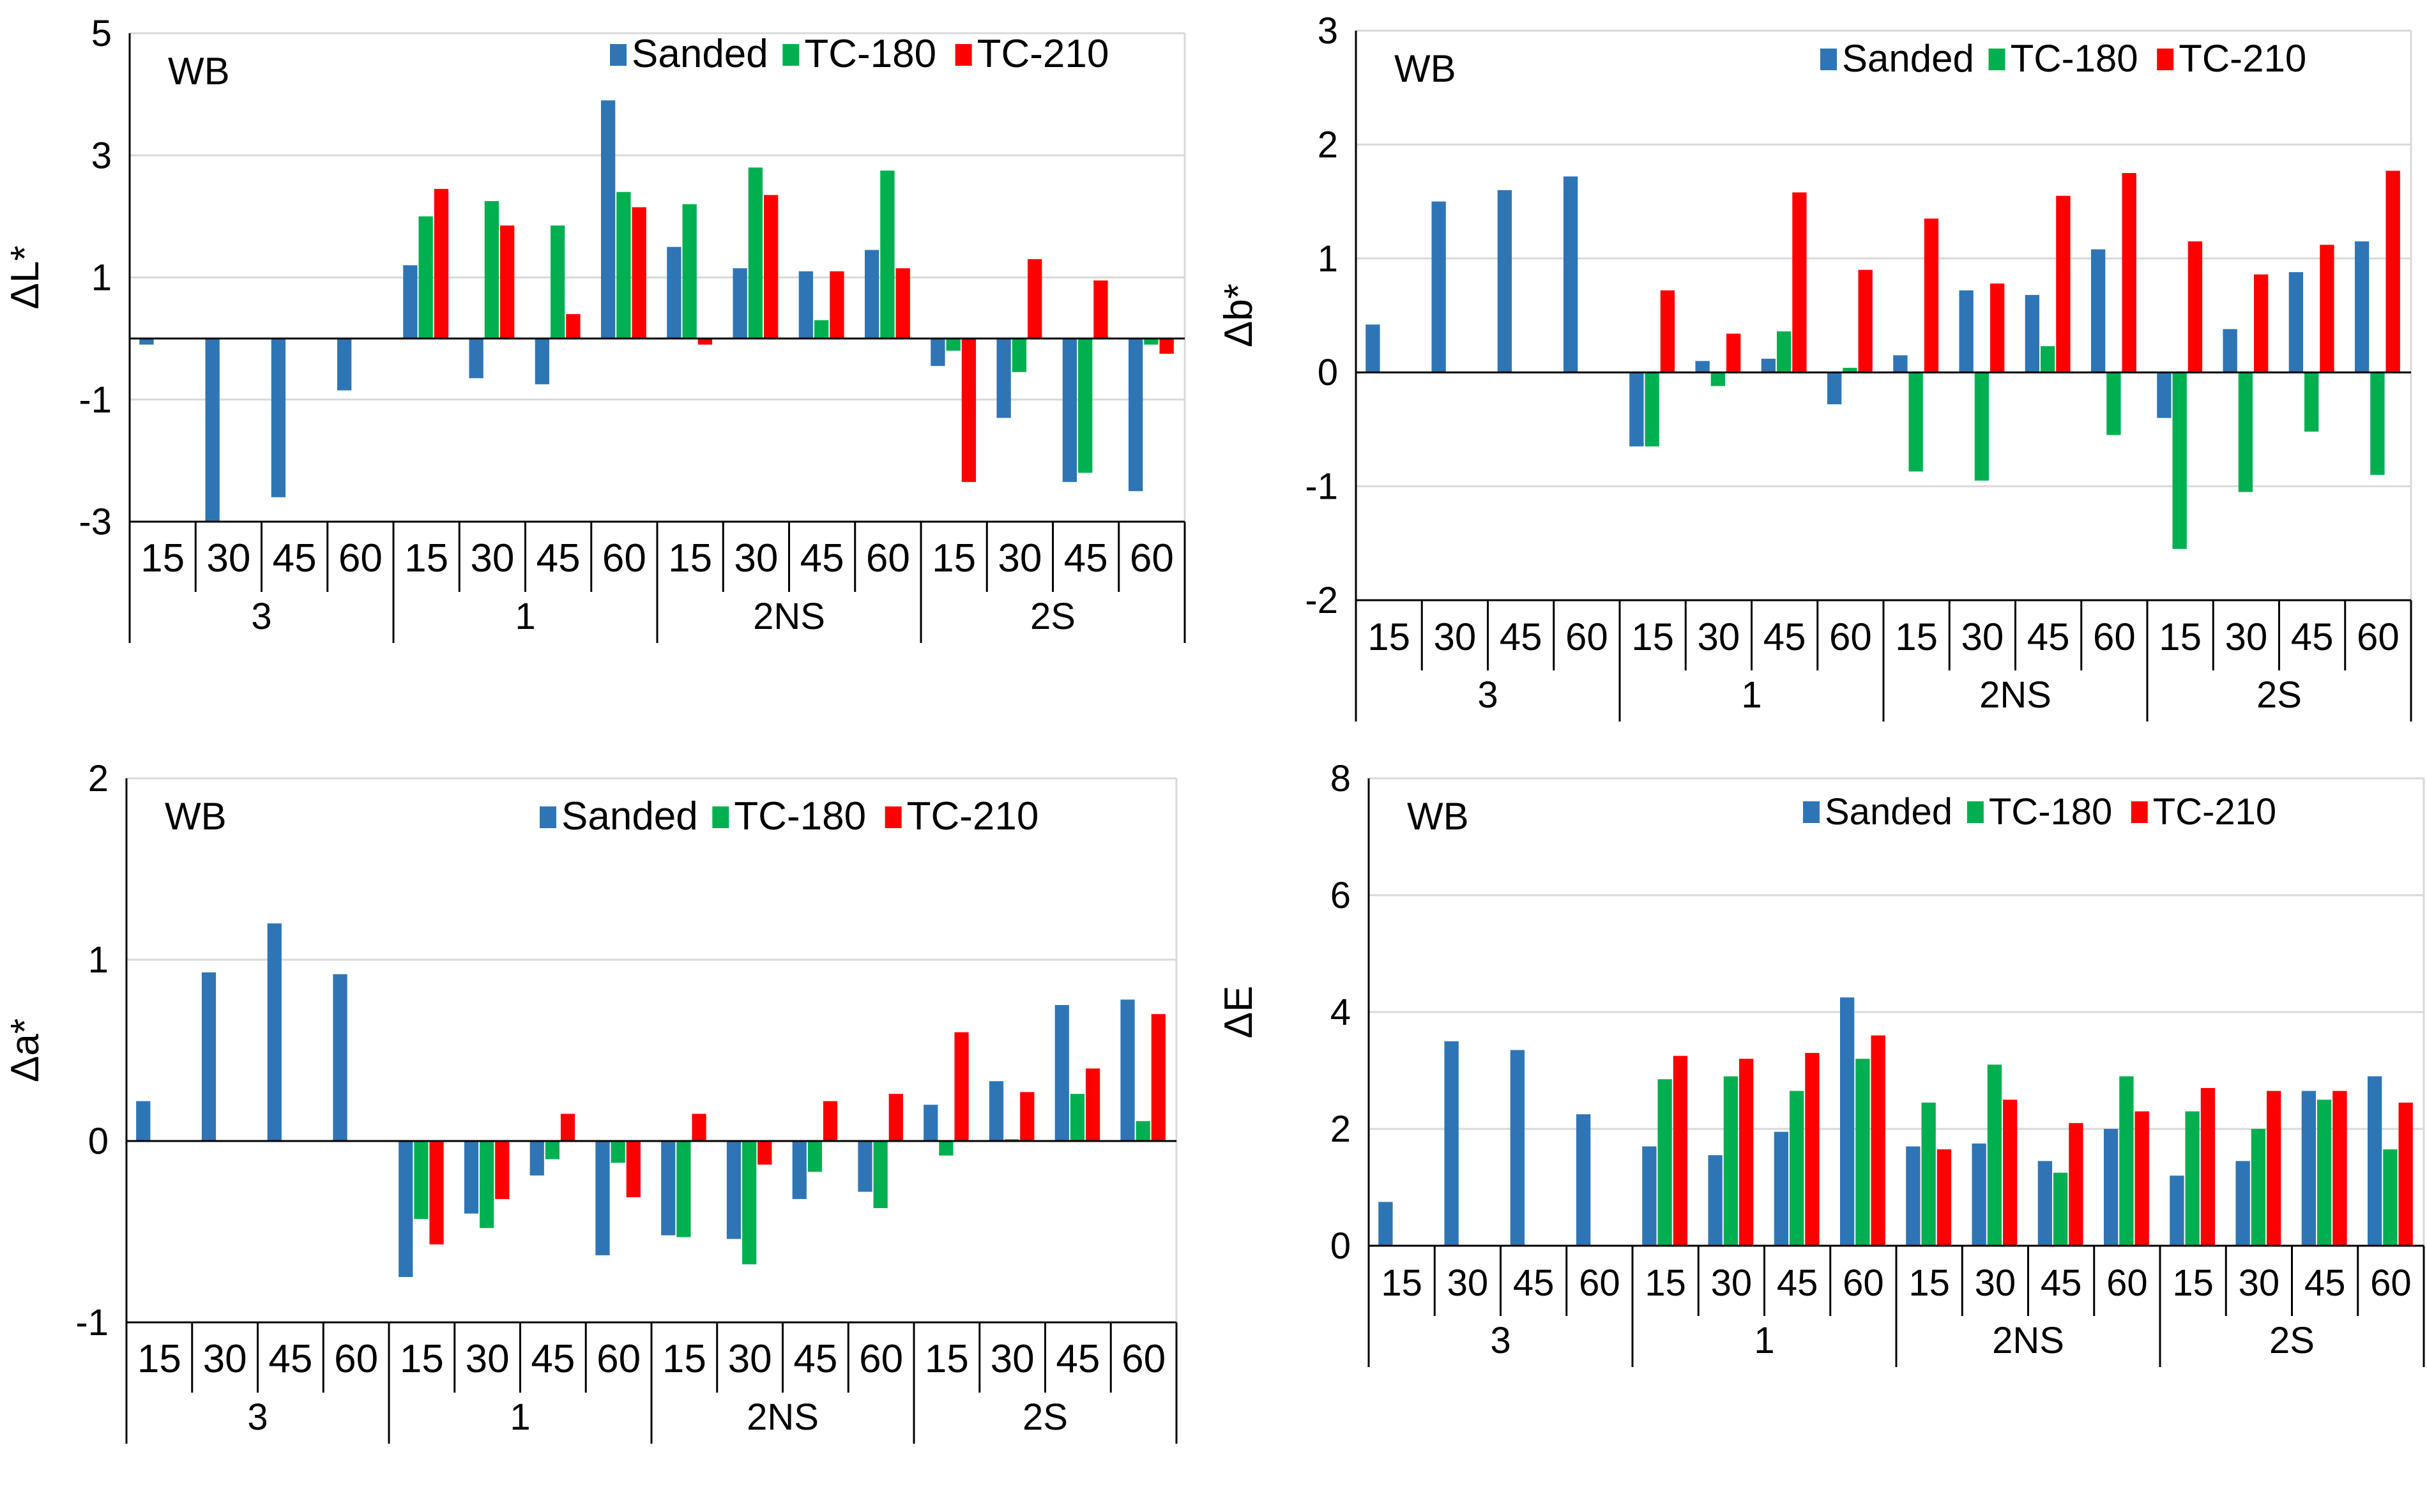  Describe the element at coordinates (95, 522) in the screenshot. I see `y-tick-label: -3` at that location.